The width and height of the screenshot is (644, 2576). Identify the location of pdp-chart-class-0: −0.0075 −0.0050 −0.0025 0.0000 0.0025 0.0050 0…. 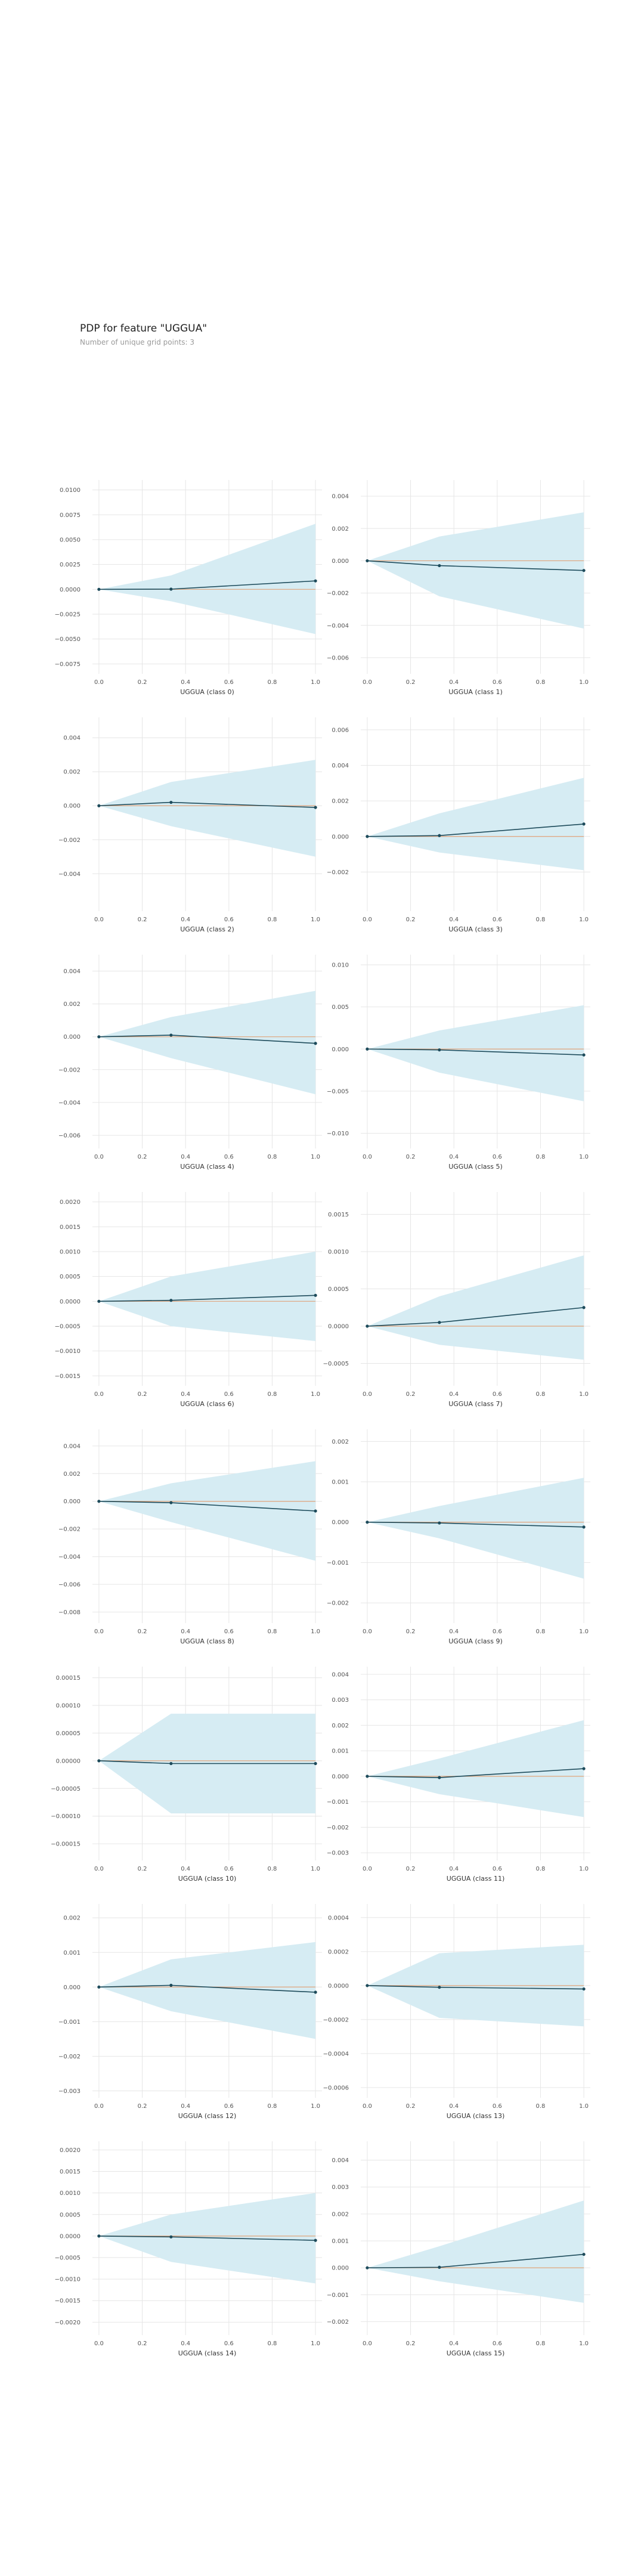
(189, 588).